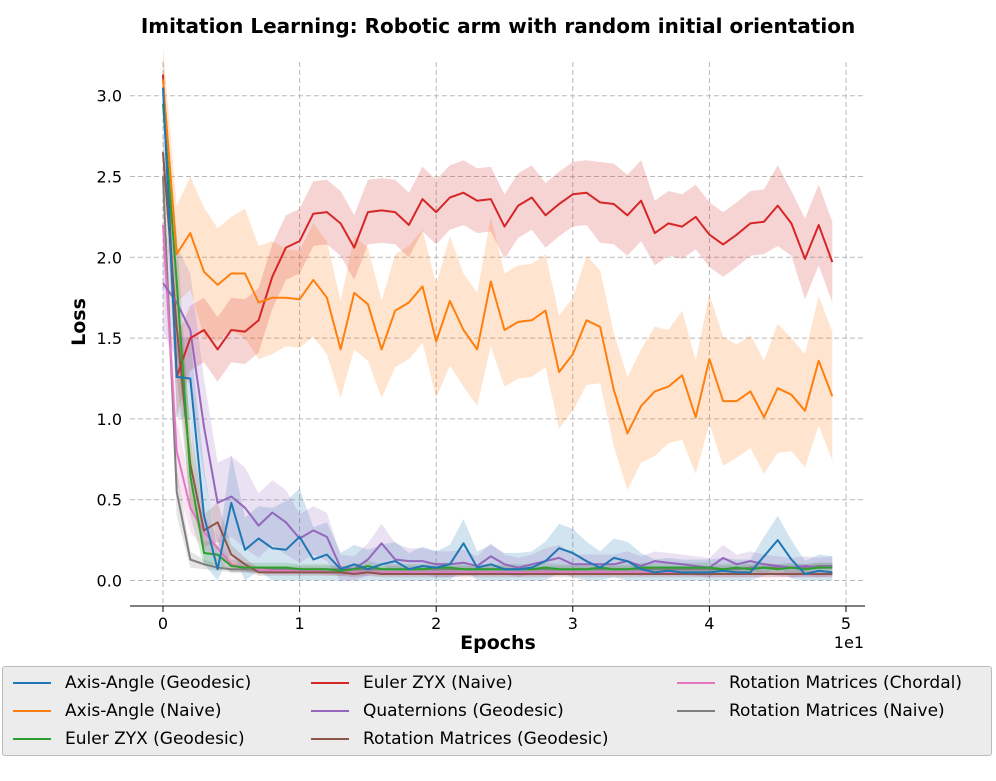 This screenshot has width=996, height=781. I want to click on legend-item: Euler ZYX (Geodesic), so click(129, 739).